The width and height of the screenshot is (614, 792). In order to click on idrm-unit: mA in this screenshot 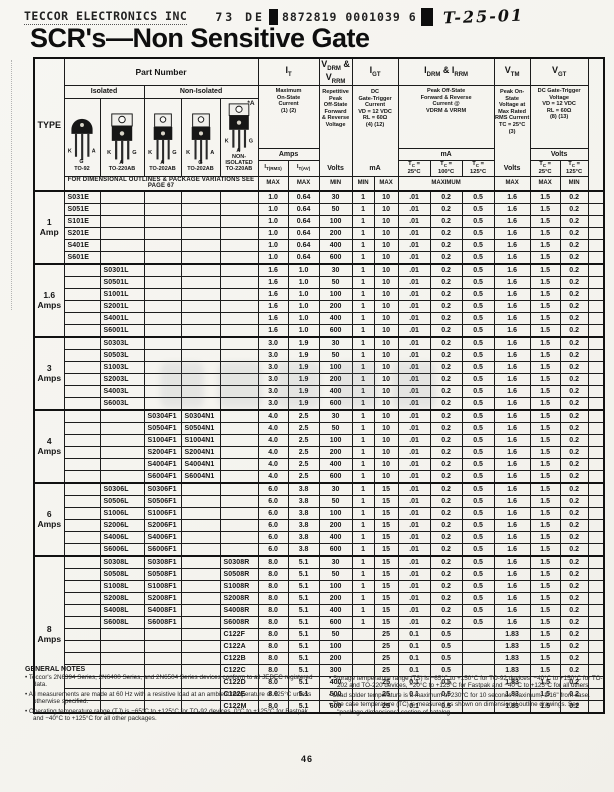, I will do `click(446, 153)`.